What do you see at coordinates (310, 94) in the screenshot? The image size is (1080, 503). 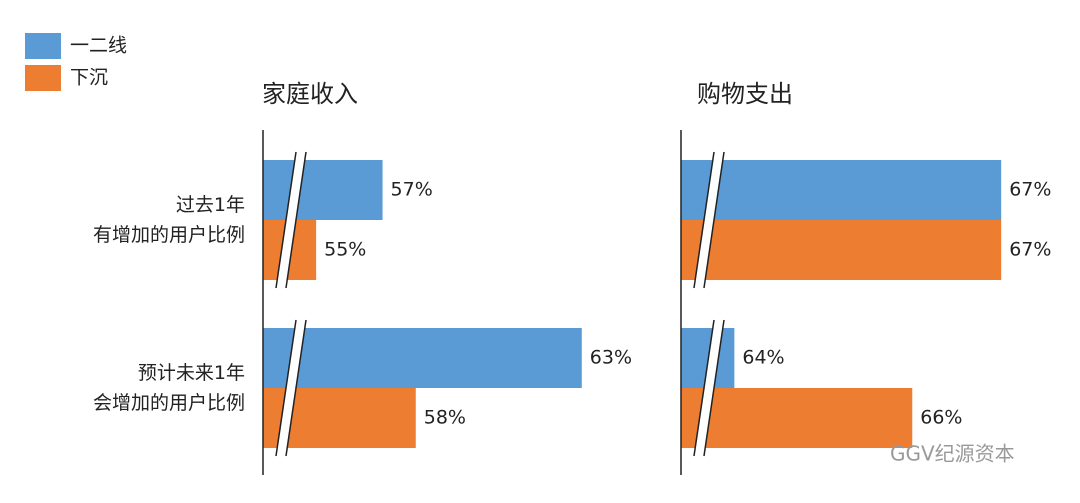 I see `chart-title: 家庭收入` at bounding box center [310, 94].